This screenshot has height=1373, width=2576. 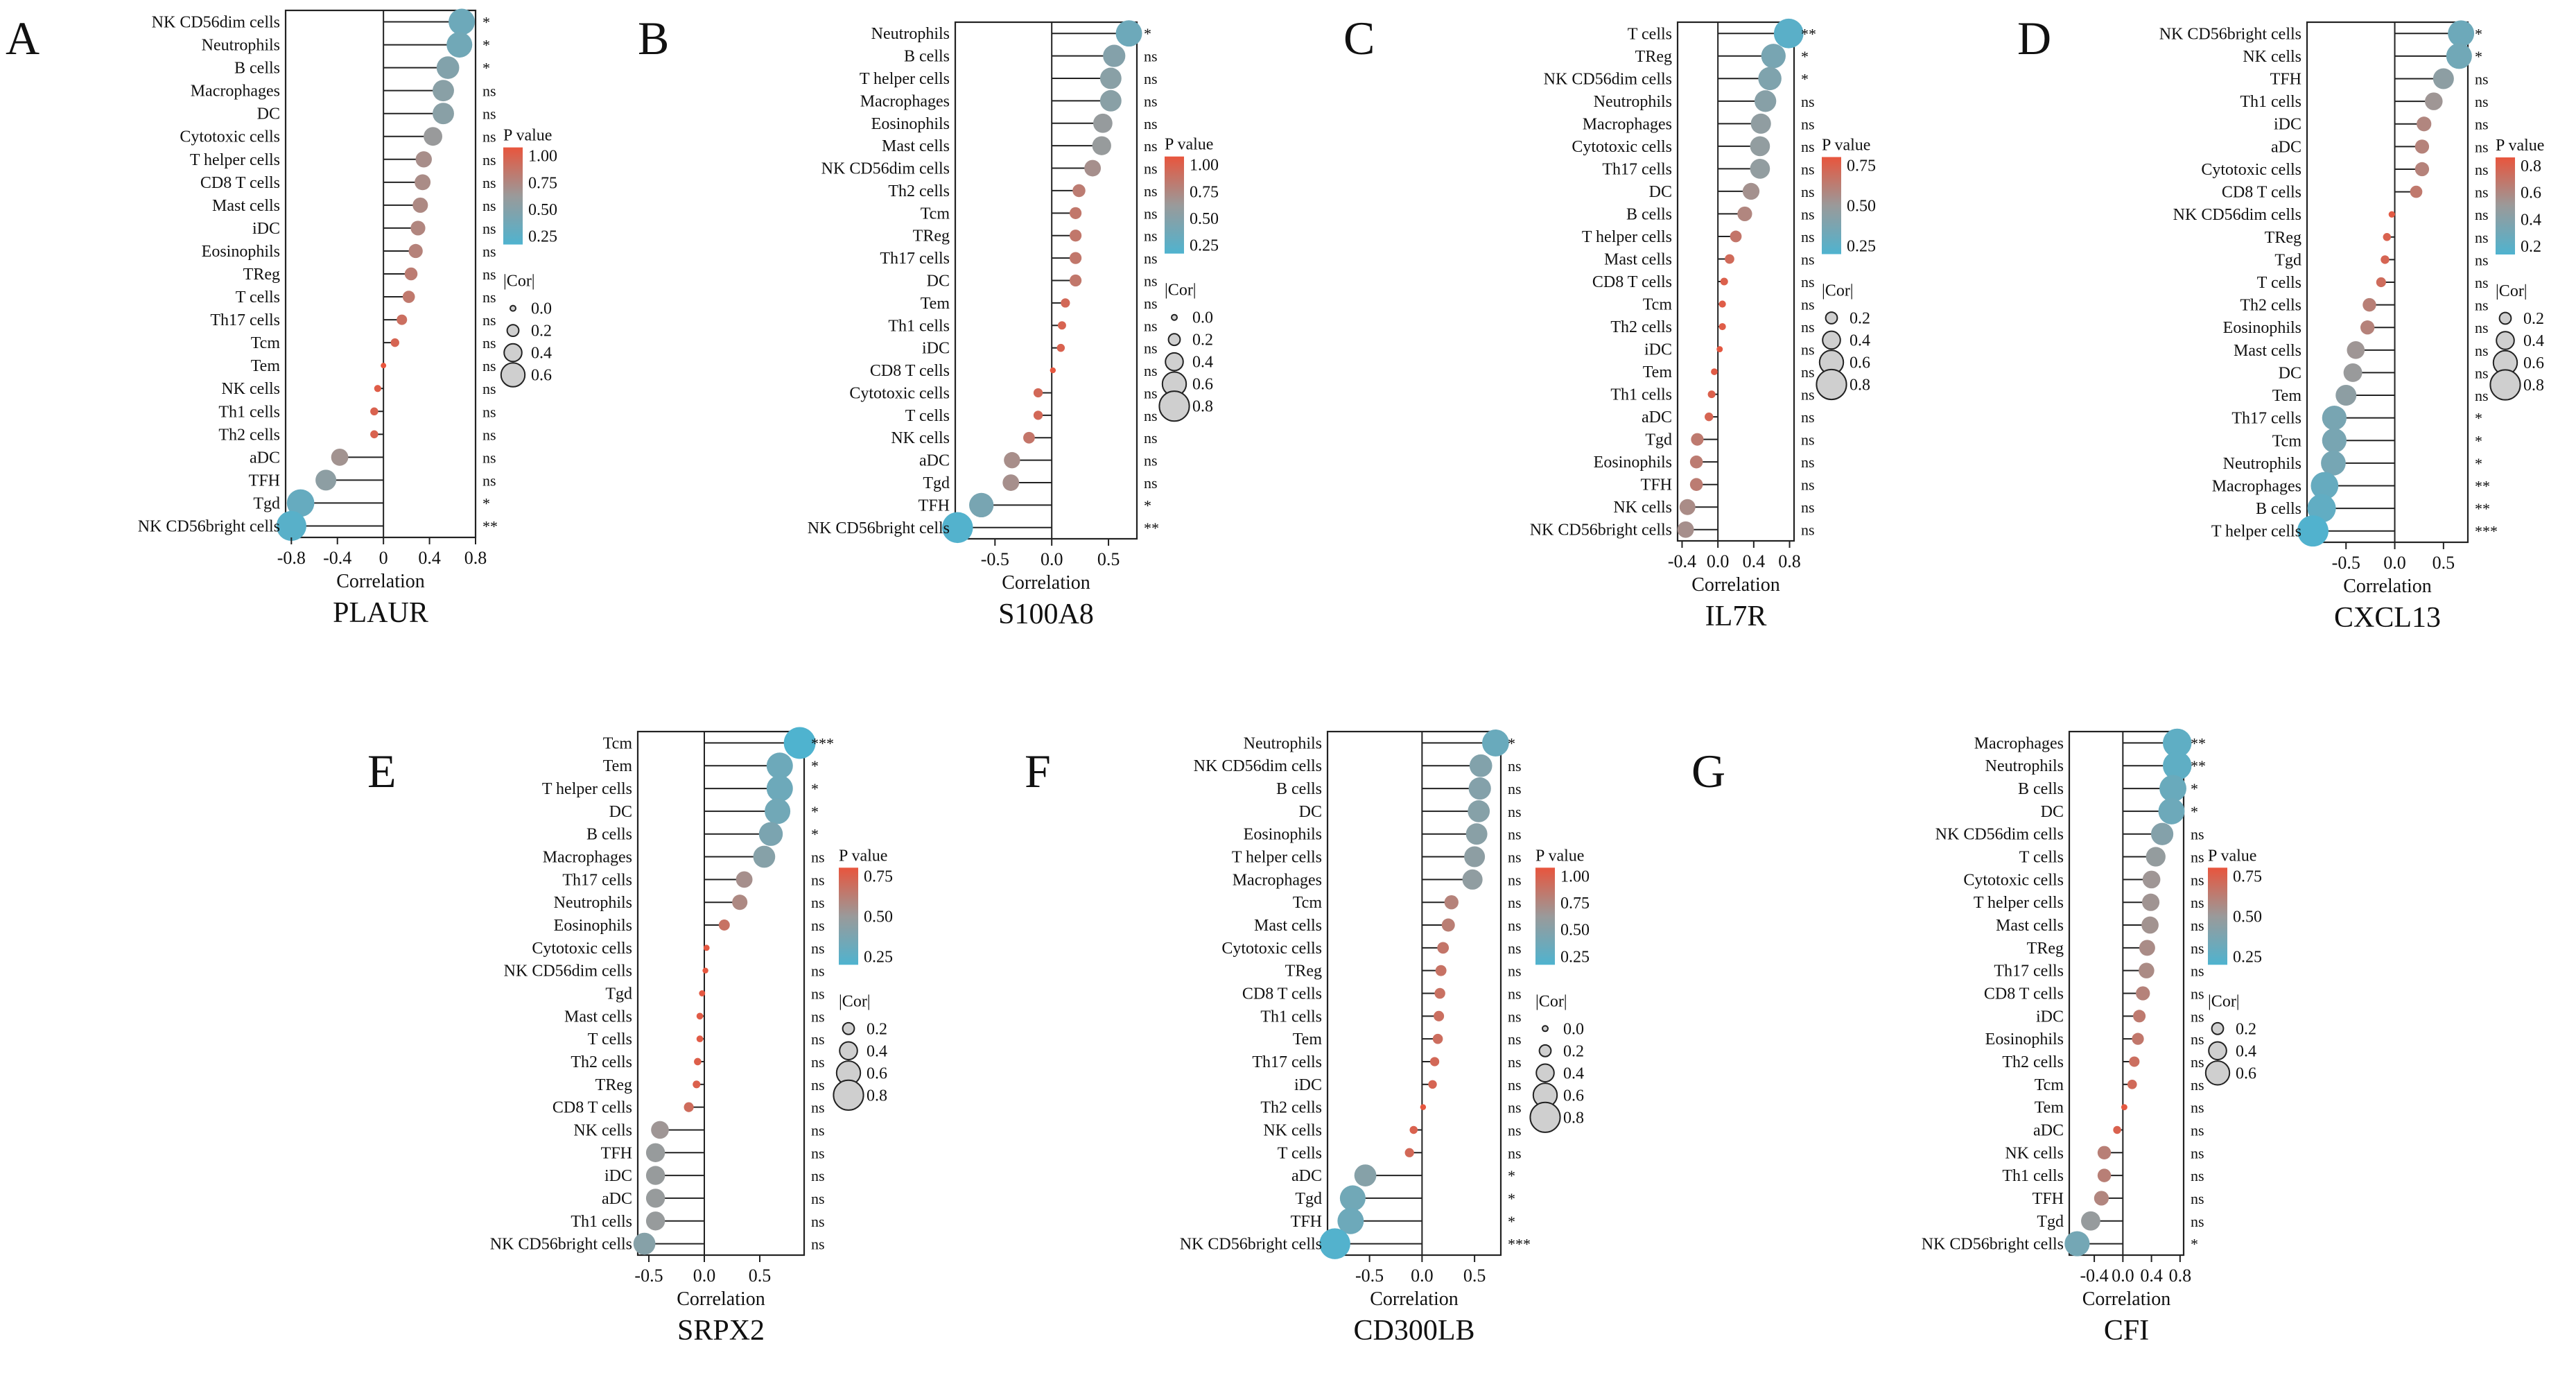 What do you see at coordinates (1174, 205) in the screenshot?
I see `pvalue-colorbar` at bounding box center [1174, 205].